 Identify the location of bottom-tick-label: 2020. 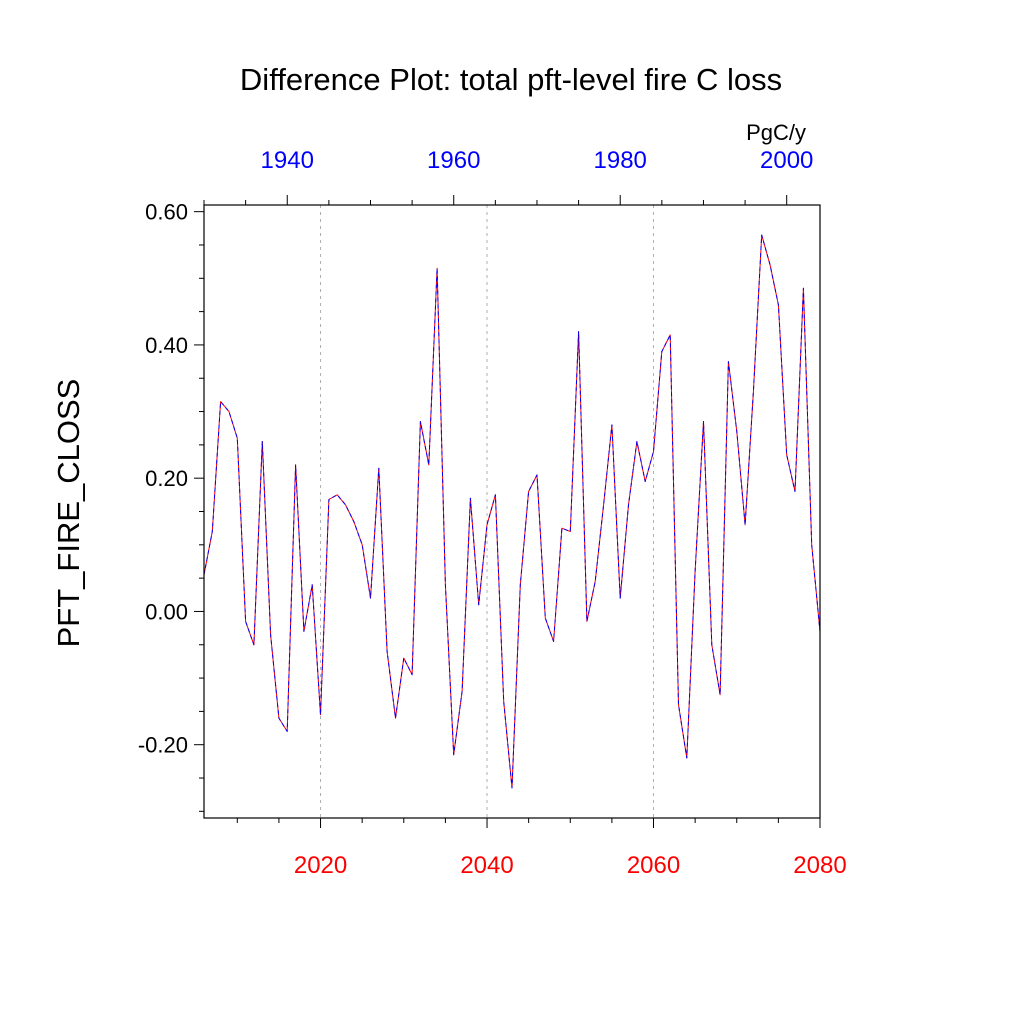
(320, 865).